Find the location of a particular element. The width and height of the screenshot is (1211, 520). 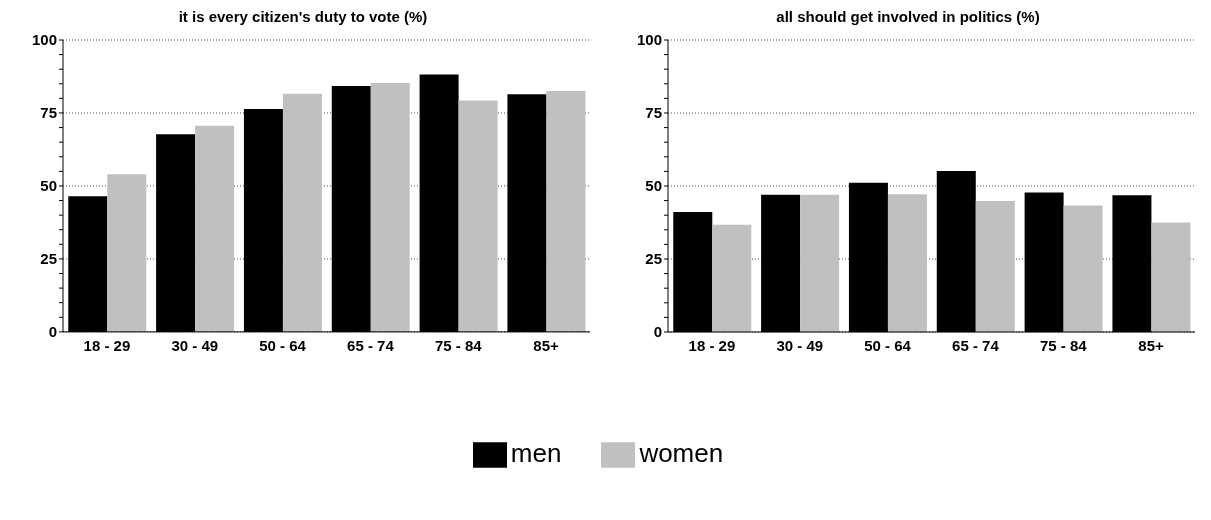

chart-title: it is every citizen's duty to vote (%) is located at coordinates (303, 17).